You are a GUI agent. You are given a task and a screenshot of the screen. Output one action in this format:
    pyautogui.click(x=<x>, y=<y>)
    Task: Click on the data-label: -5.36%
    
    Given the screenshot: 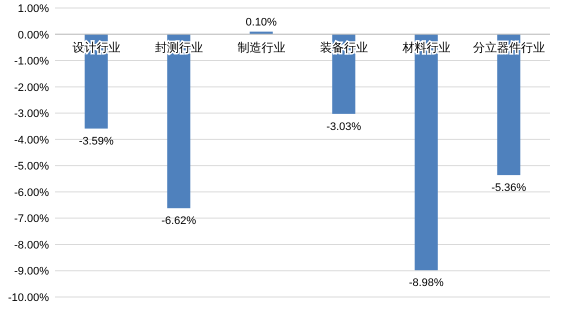 What is the action you would take?
    pyautogui.click(x=508, y=188)
    